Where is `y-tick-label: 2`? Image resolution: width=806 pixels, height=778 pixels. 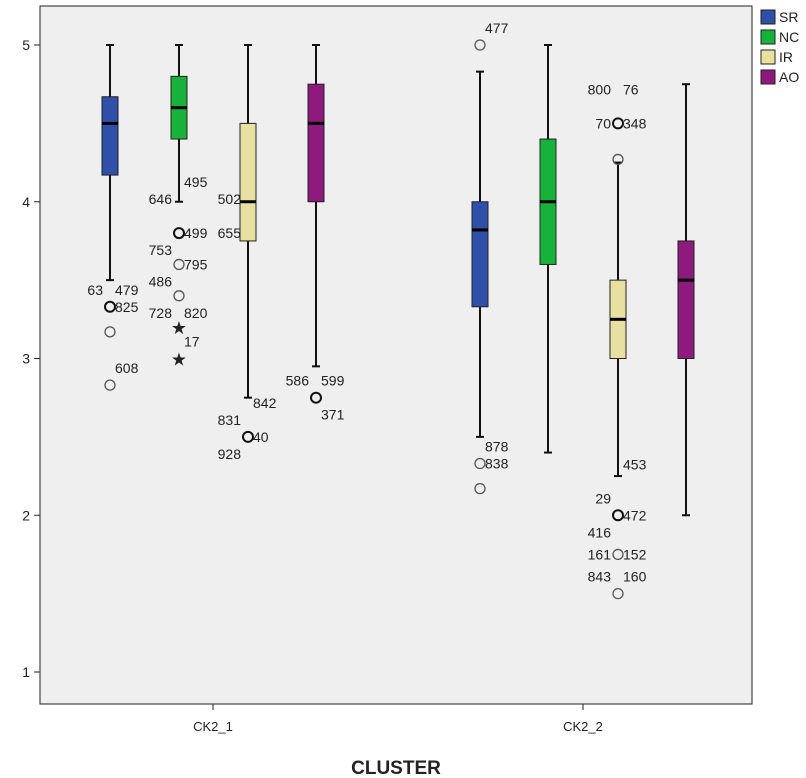 y-tick-label: 2 is located at coordinates (26, 515).